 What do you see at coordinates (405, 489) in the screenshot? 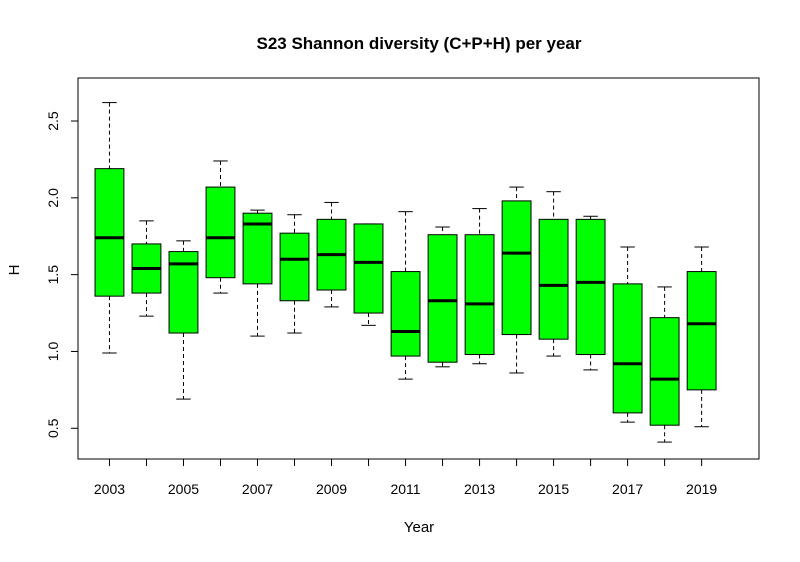
I see `x-tick-label: 2011` at bounding box center [405, 489].